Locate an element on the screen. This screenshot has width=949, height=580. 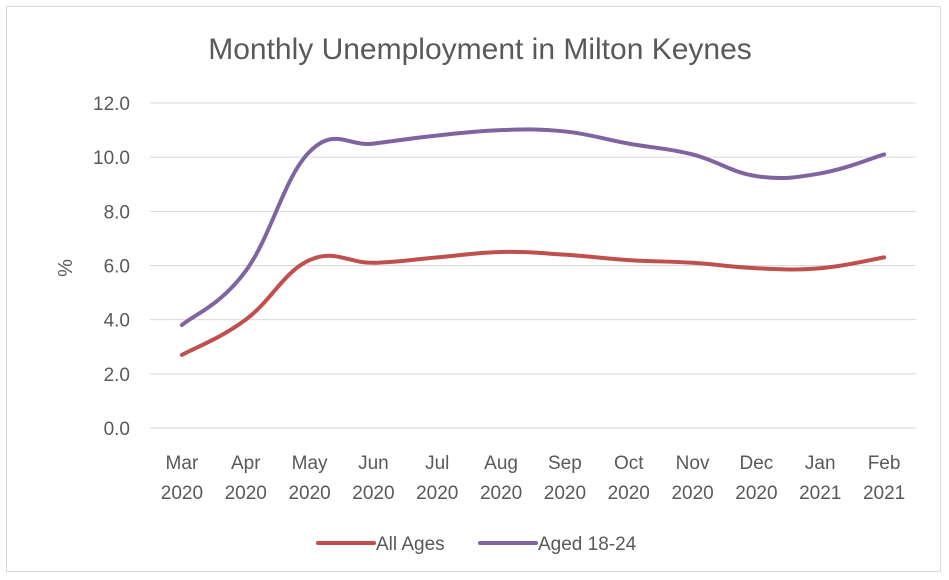
y-tick-label: 0.0 is located at coordinates (117, 429).